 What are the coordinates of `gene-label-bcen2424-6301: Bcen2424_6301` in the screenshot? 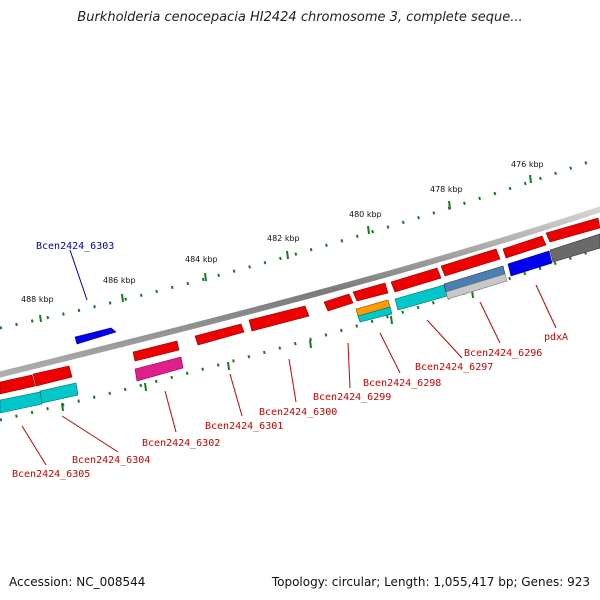 It's located at (244, 426).